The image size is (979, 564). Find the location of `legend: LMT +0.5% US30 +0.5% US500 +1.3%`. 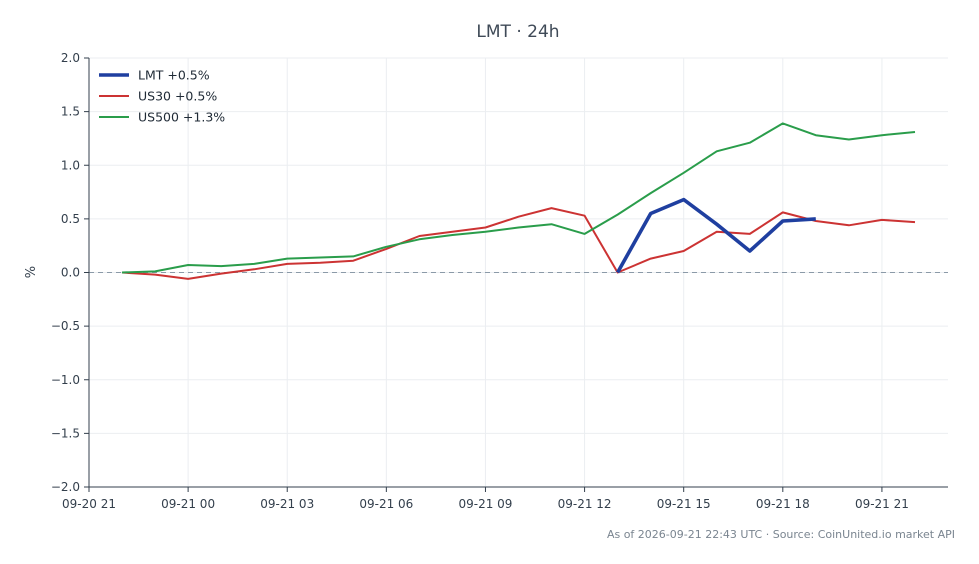

legend: LMT +0.5% US30 +0.5% US500 +1.3% is located at coordinates (162, 96).